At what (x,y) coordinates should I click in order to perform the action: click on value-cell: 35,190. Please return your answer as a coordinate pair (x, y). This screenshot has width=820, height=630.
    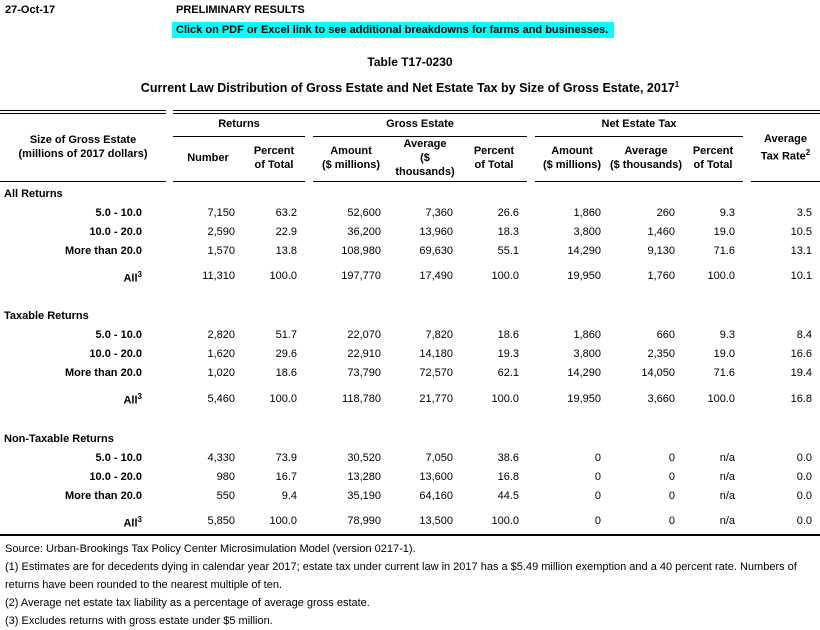
    Looking at the image, I should click on (364, 495).